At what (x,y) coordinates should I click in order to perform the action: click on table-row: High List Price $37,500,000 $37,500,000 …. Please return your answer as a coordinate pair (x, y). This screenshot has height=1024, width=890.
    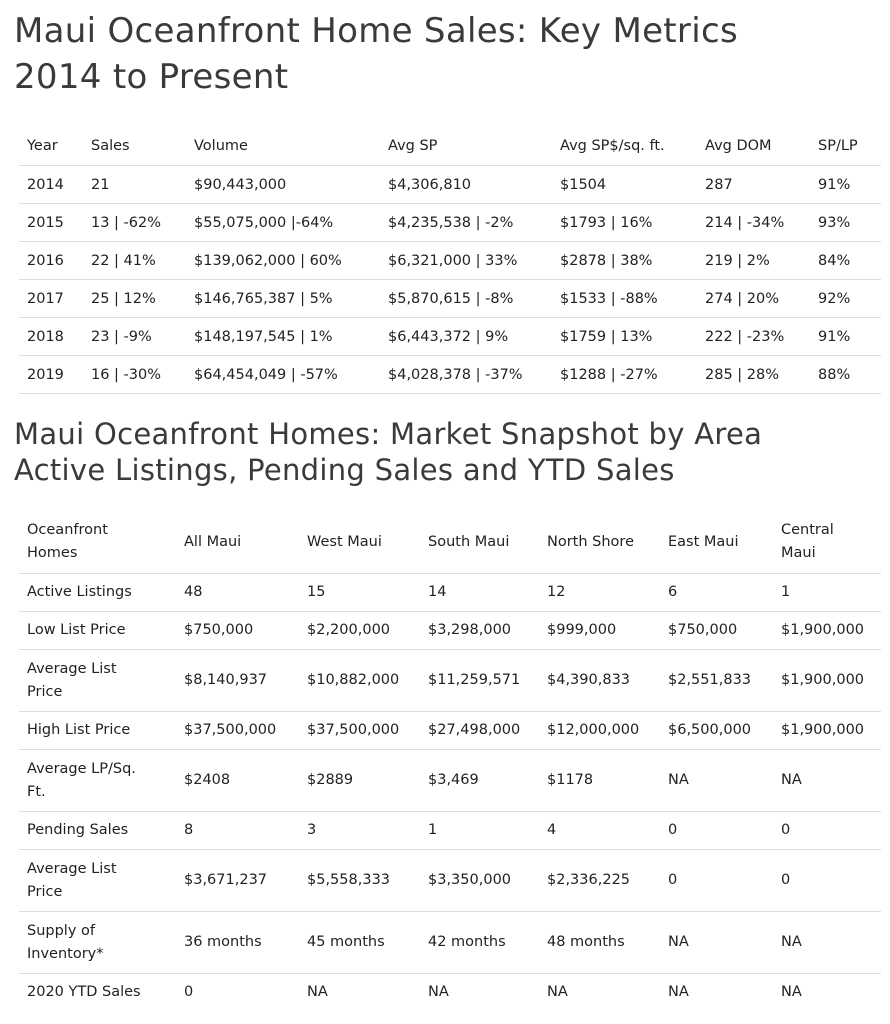
    Looking at the image, I should click on (450, 730).